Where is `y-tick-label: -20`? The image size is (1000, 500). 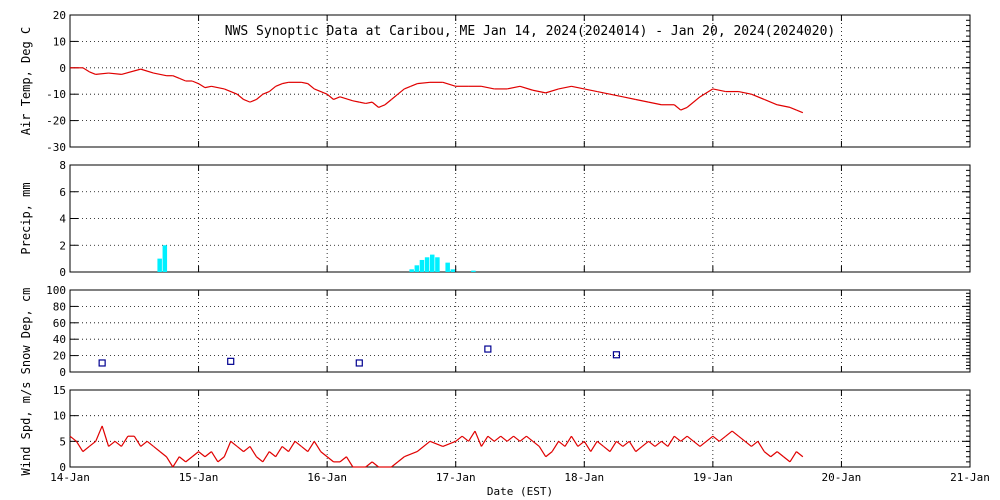 y-tick-label: -20 is located at coordinates (56, 121).